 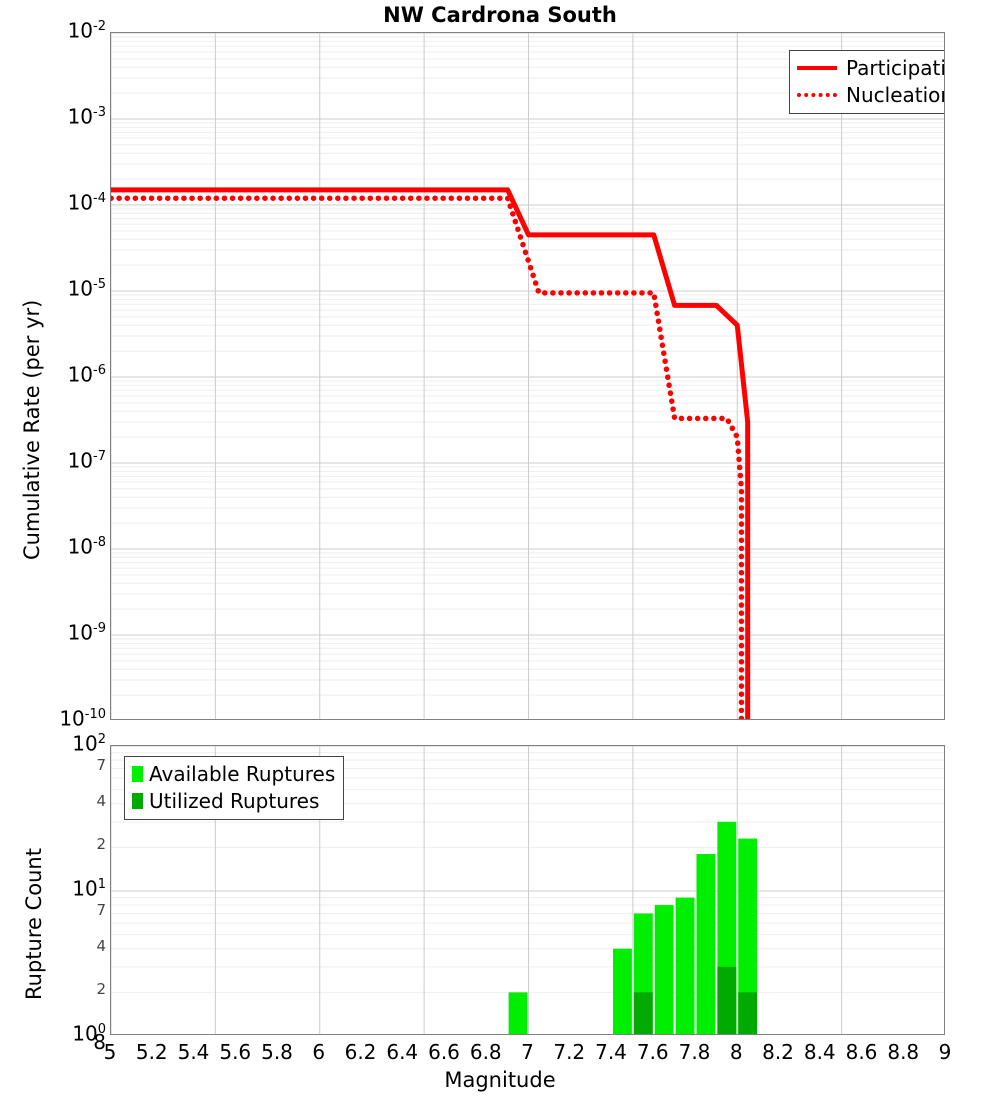 I want to click on dotted-line-icon, so click(x=817, y=95).